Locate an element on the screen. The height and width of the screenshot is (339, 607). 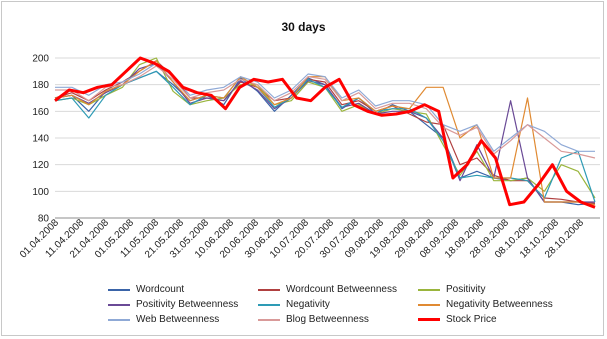
y-tick-label: 120 is located at coordinates (40, 165).